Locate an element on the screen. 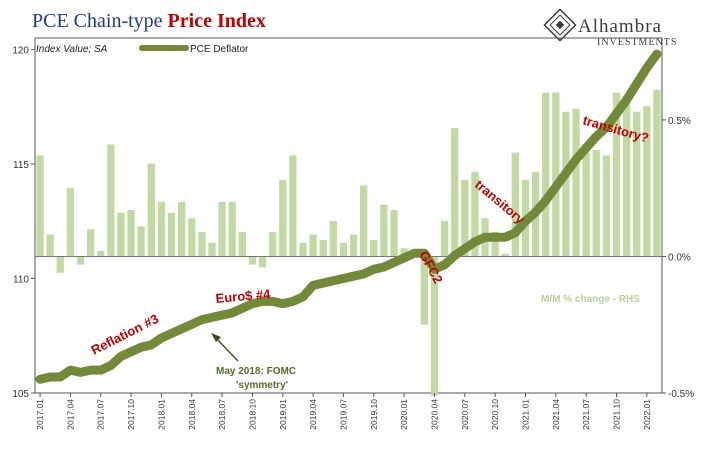 The height and width of the screenshot is (461, 705). logo-sub: INVESTMENTS is located at coordinates (637, 42).